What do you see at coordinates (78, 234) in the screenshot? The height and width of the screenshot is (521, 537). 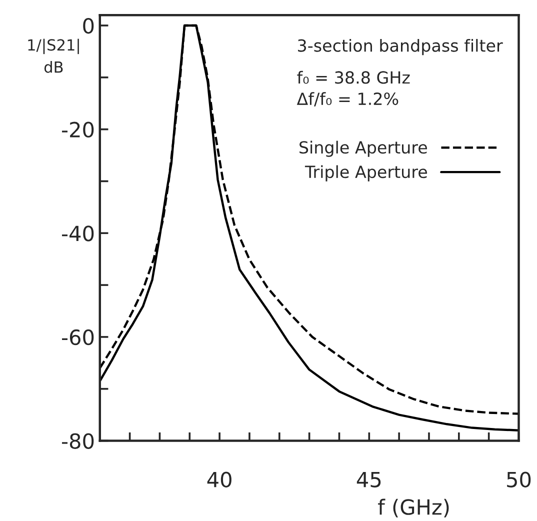 I see `y-tick-label: -40` at bounding box center [78, 234].